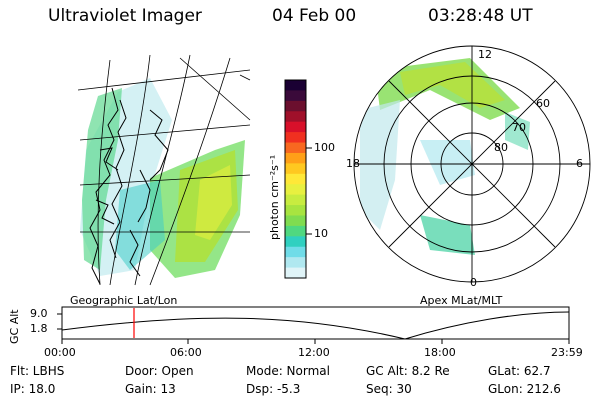 This screenshot has height=400, width=600. What do you see at coordinates (315, 325) in the screenshot?
I see `altitude-curve` at bounding box center [315, 325].